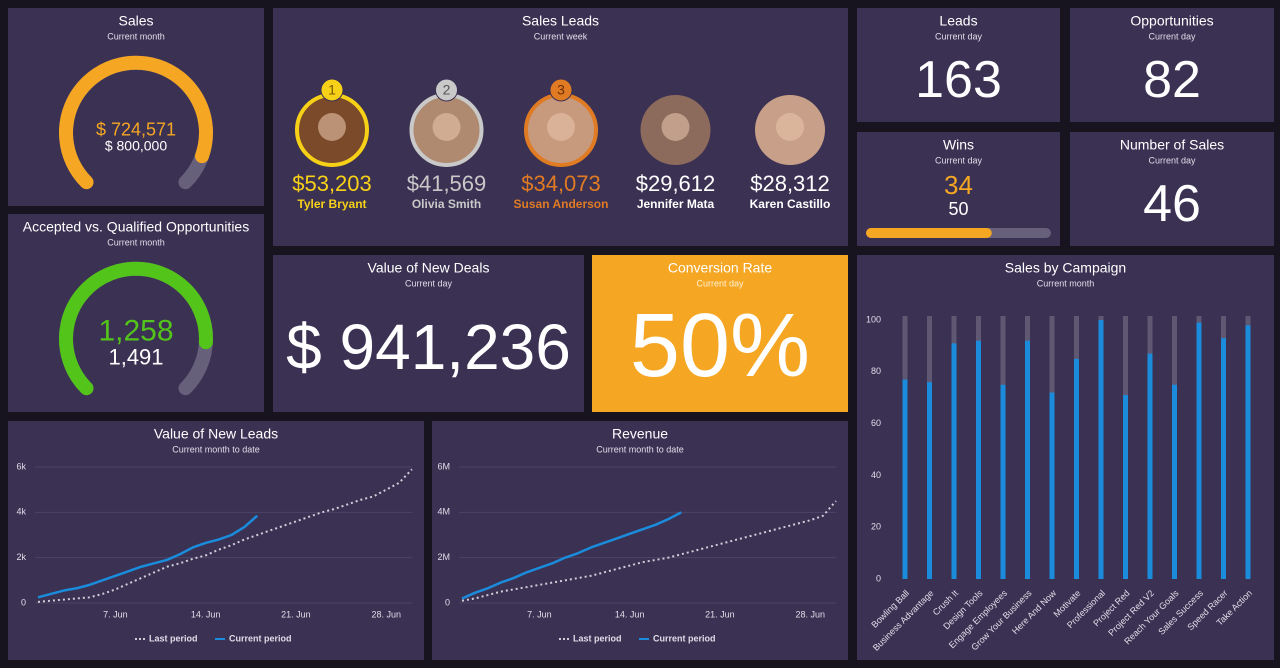  I want to click on panel-title: Number of Sales, so click(1172, 145).